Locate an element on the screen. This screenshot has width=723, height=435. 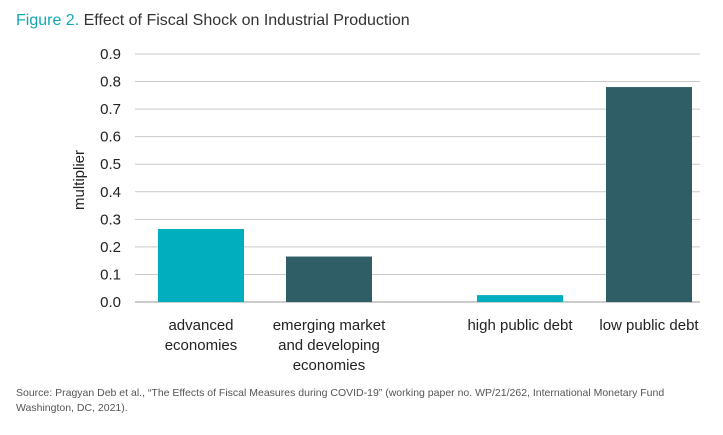
x-category-label: advanced economies is located at coordinates (201, 335).